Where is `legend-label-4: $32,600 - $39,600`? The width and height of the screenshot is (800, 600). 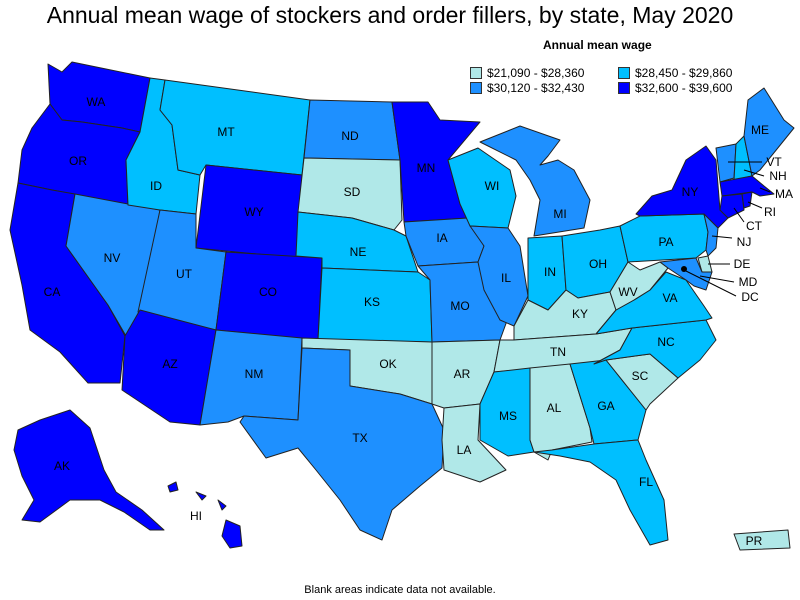
legend-label-4: $32,600 - $39,600 is located at coordinates (684, 88).